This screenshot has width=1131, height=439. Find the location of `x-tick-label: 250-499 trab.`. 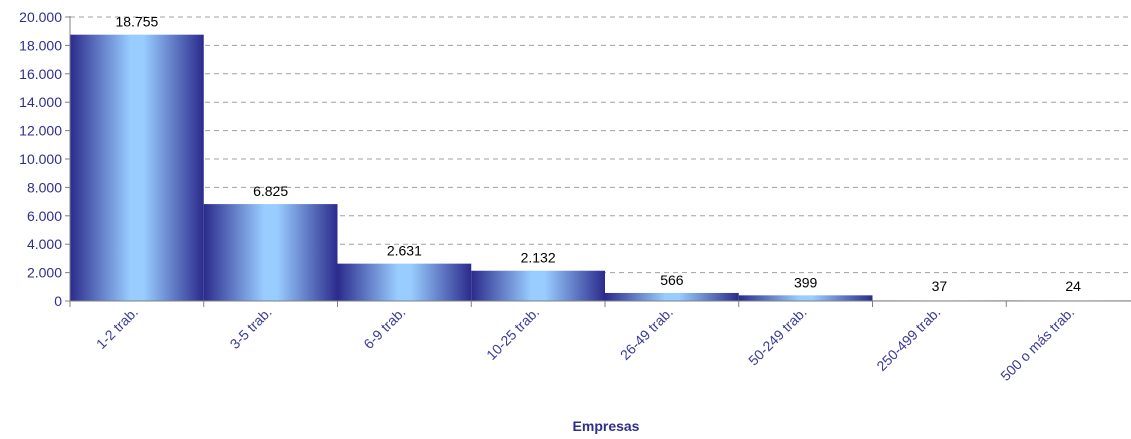

x-tick-label: 250-499 trab. is located at coordinates (908, 339).